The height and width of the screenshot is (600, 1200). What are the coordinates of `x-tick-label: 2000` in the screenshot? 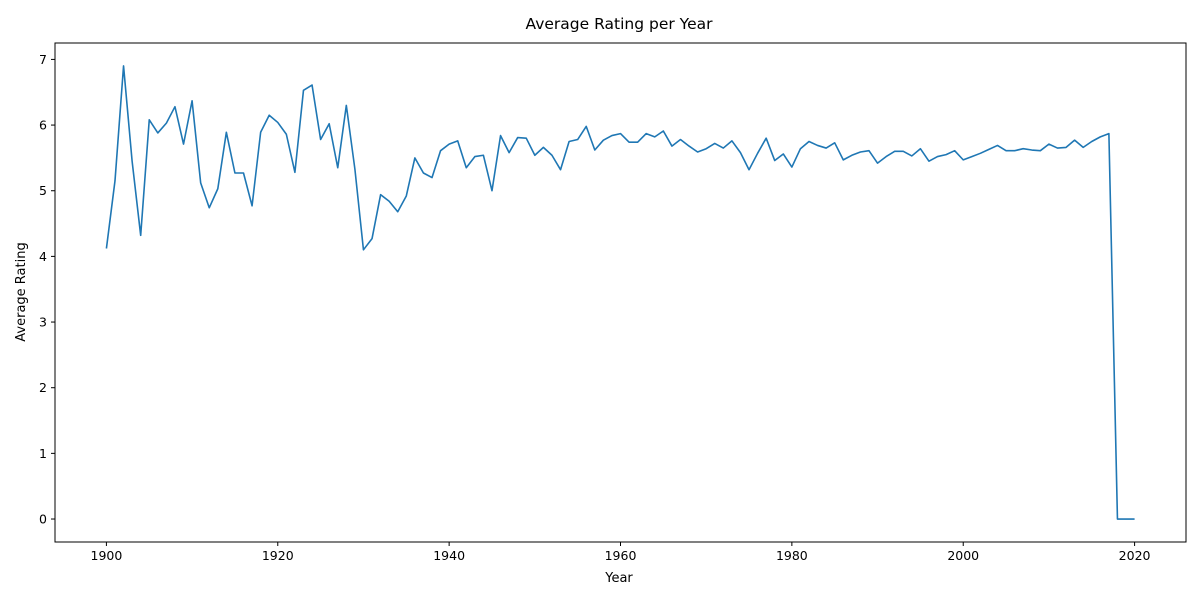 It's located at (963, 555).